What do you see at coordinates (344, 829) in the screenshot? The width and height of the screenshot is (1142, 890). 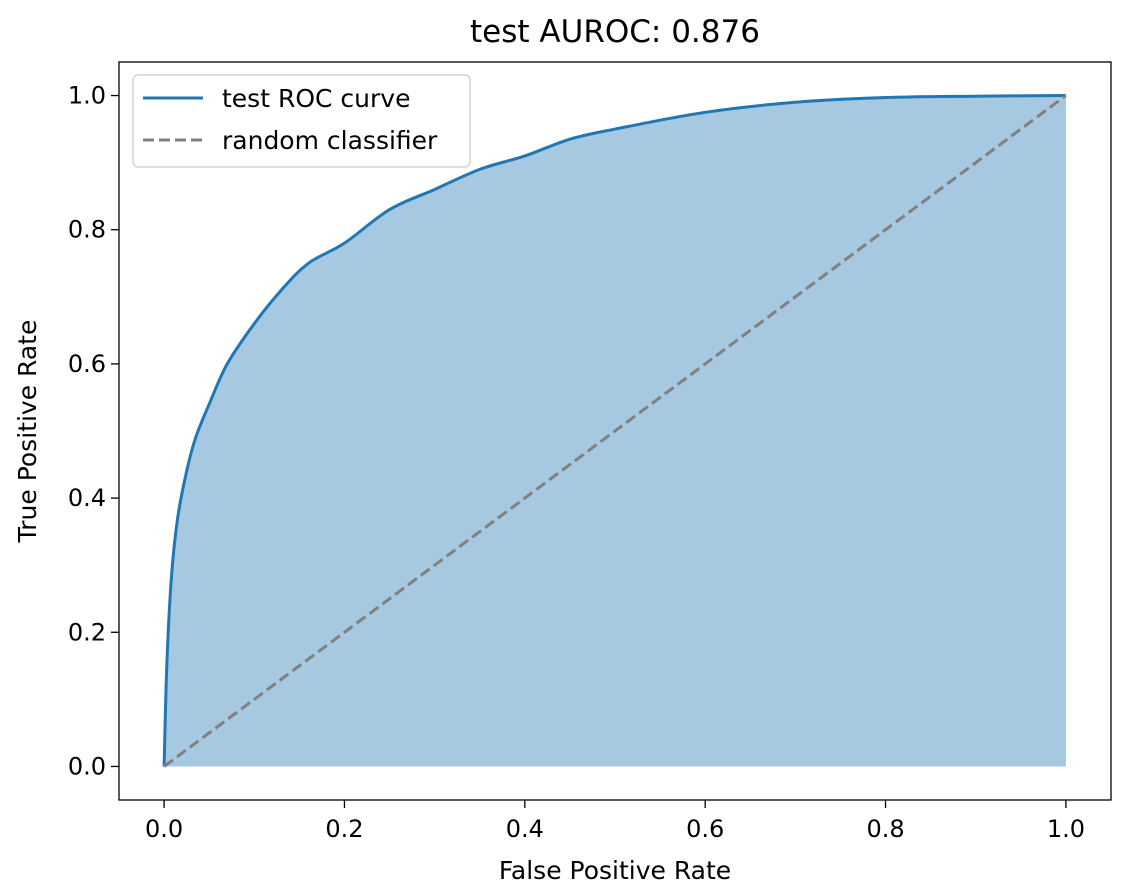 I see `x-tick-label: 0.2` at bounding box center [344, 829].